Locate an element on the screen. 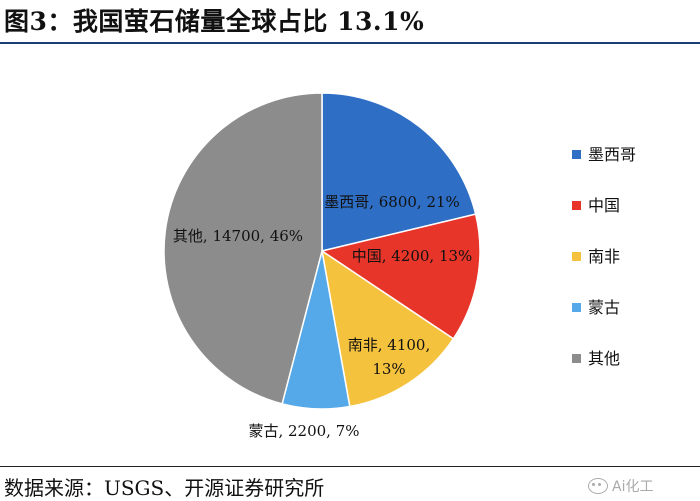 This screenshot has width=700, height=501. source-note: 数据来源：USGS、开源证券研究所 is located at coordinates (164, 488).